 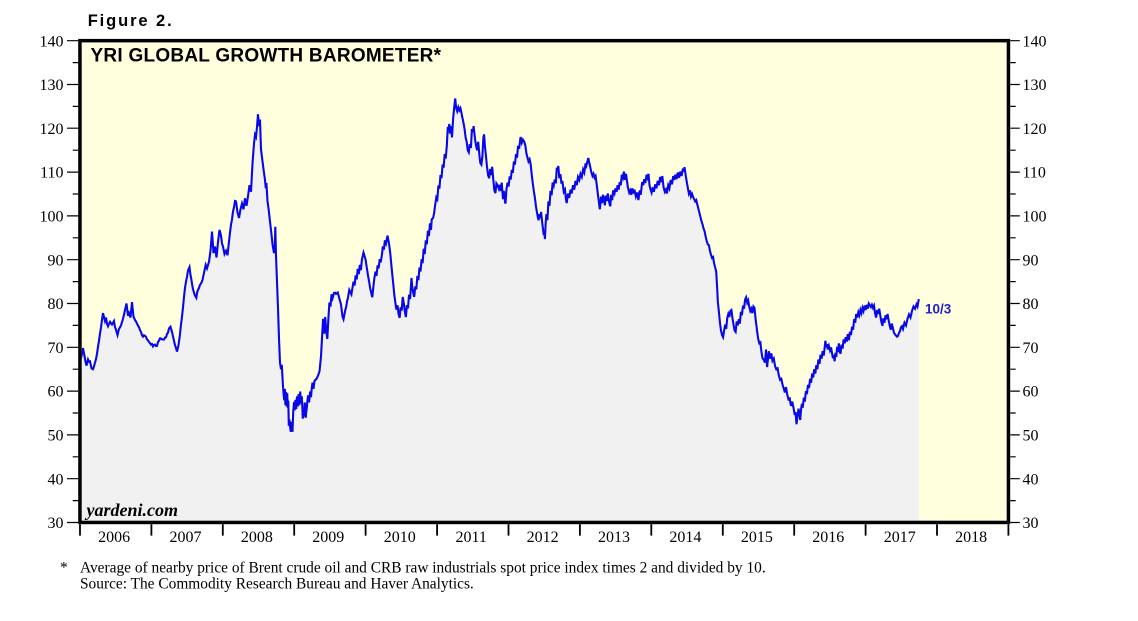 I want to click on svg-text: 2009, so click(x=328, y=537).